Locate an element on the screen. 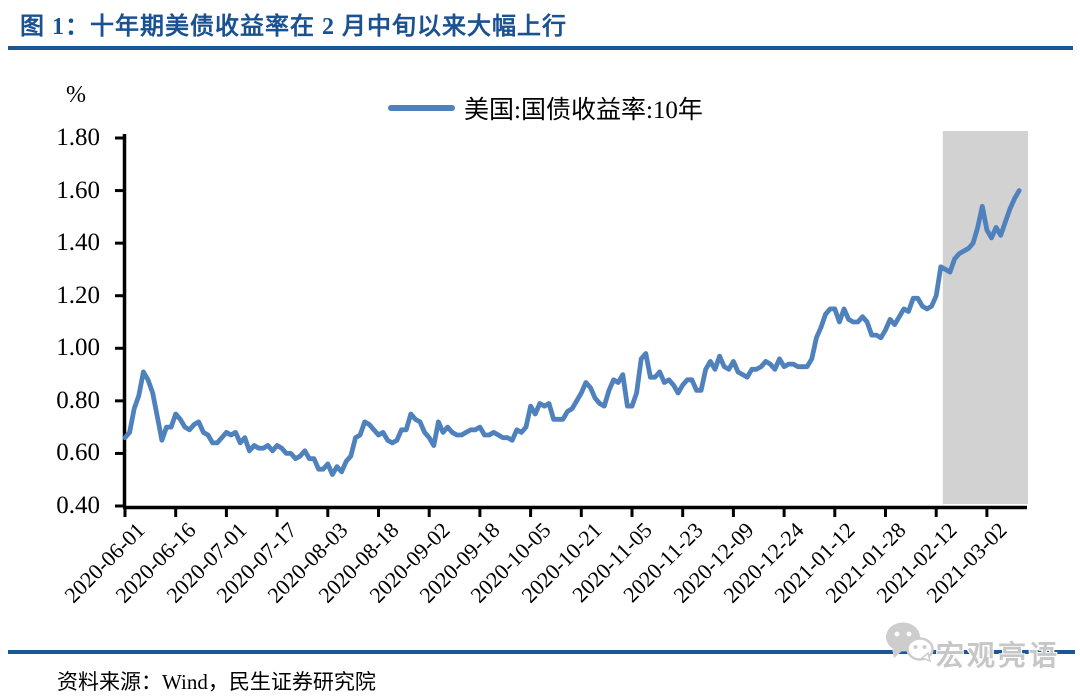 The height and width of the screenshot is (700, 1080). source-note: 资料来源：Wind，民生证券研究院 is located at coordinates (216, 682).